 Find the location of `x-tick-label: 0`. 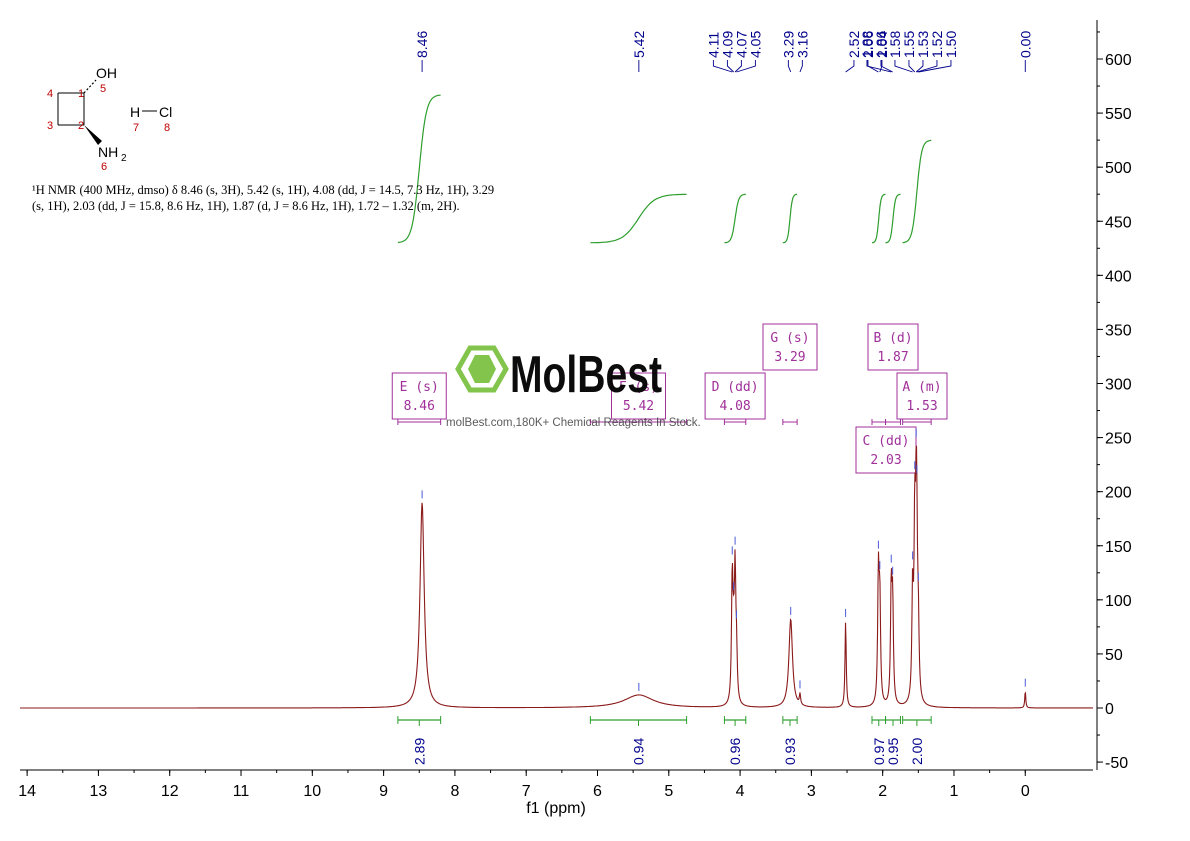

x-tick-label: 0 is located at coordinates (1025, 791).